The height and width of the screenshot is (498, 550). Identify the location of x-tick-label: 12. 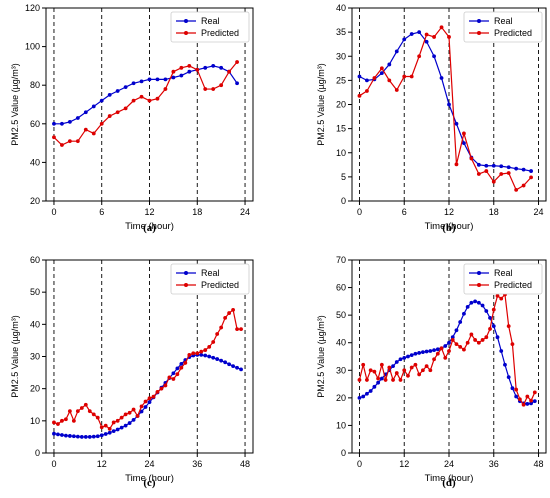
(149, 212).